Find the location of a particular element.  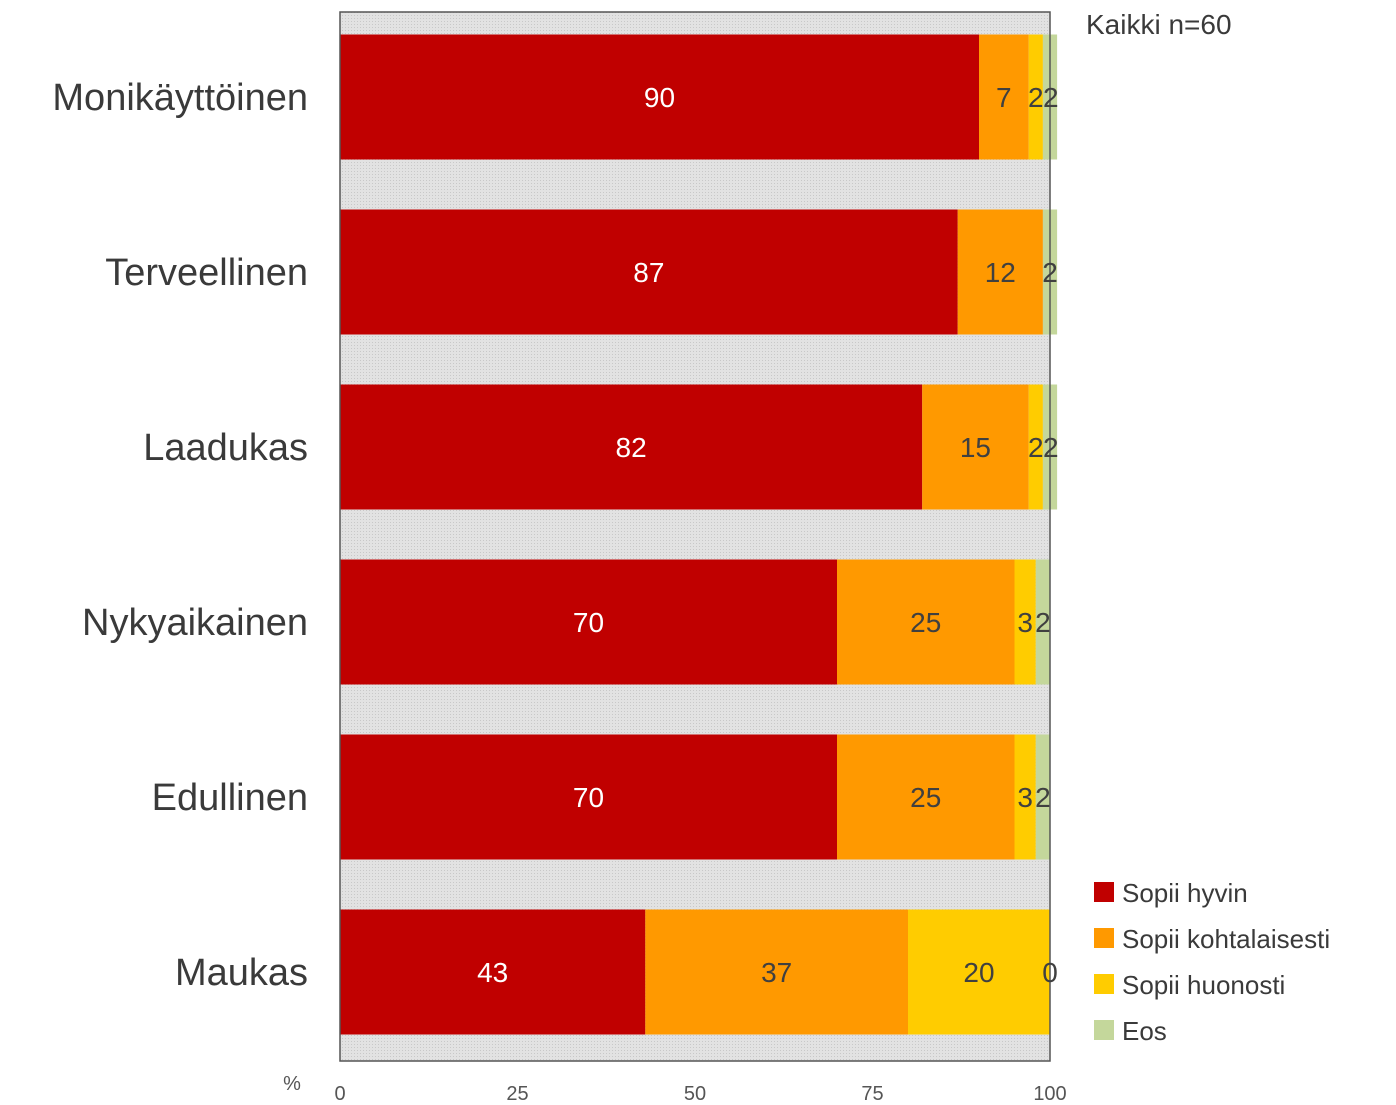

data-label: 20 is located at coordinates (978, 972).